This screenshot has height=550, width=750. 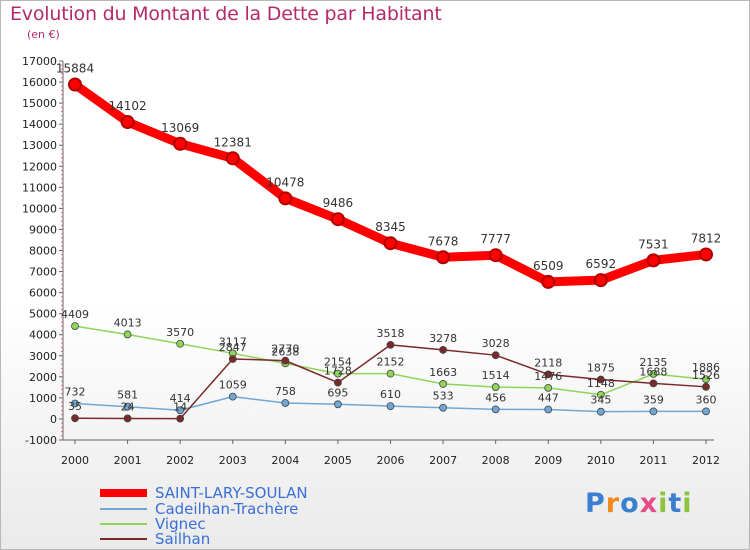 What do you see at coordinates (595, 503) in the screenshot?
I see `logo-letter: P` at bounding box center [595, 503].